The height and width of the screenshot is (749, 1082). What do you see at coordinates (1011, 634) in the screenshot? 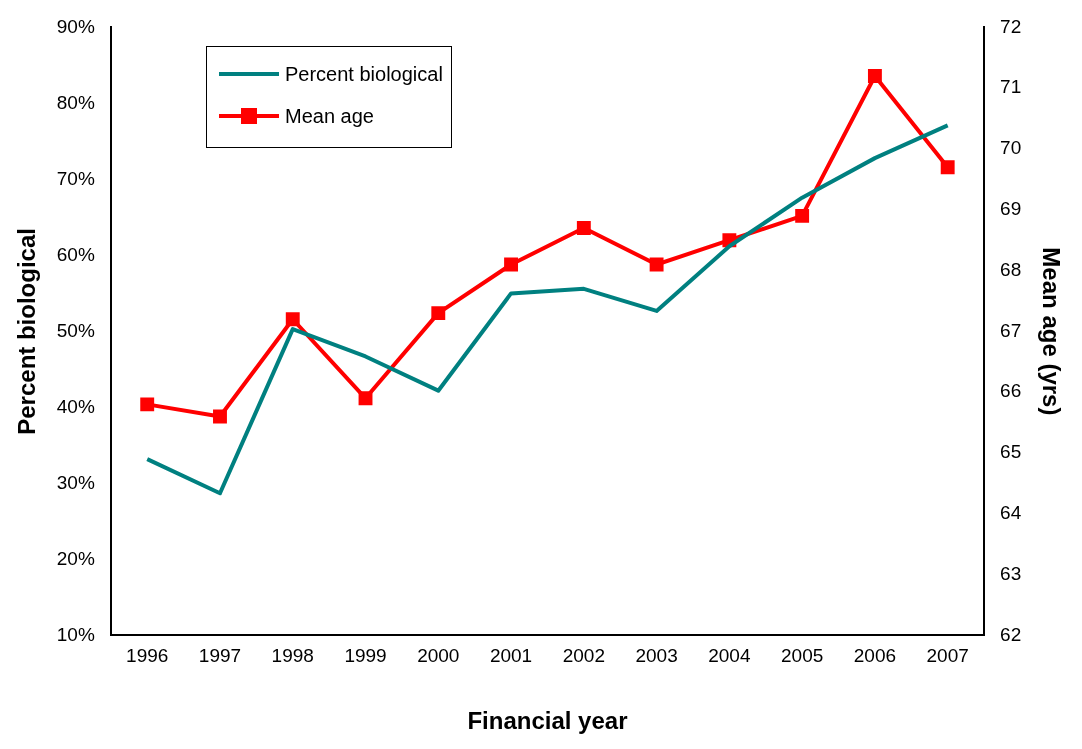
I see `y2-tick-label: 62` at bounding box center [1011, 634].